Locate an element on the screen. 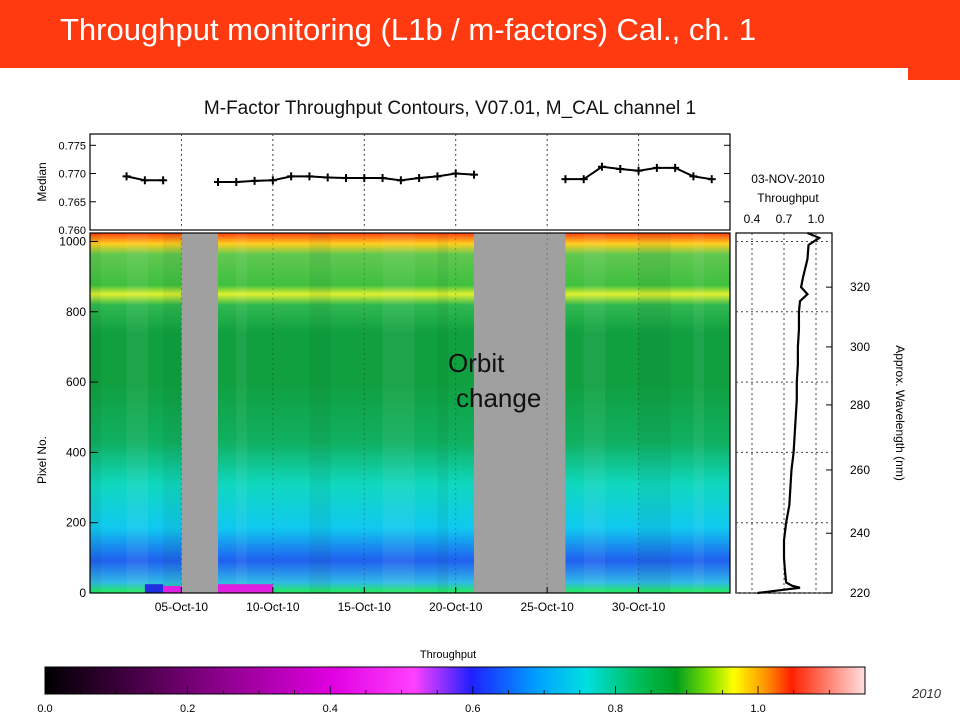  wavelength-tick-label: 220 is located at coordinates (860, 593).